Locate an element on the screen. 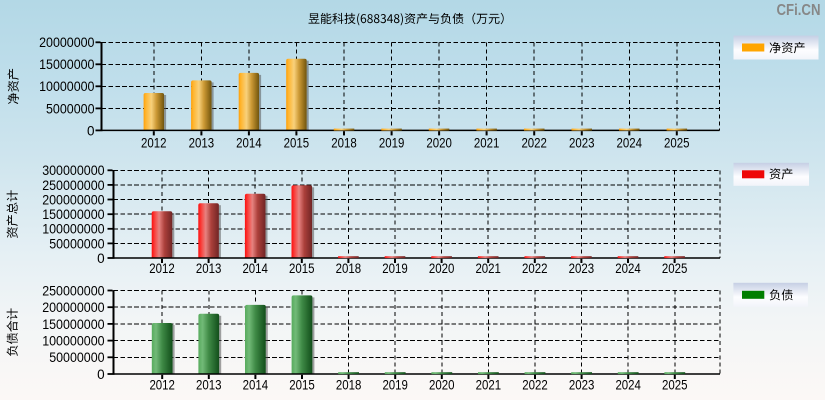  svg-text: 10000000 is located at coordinates (66, 86).